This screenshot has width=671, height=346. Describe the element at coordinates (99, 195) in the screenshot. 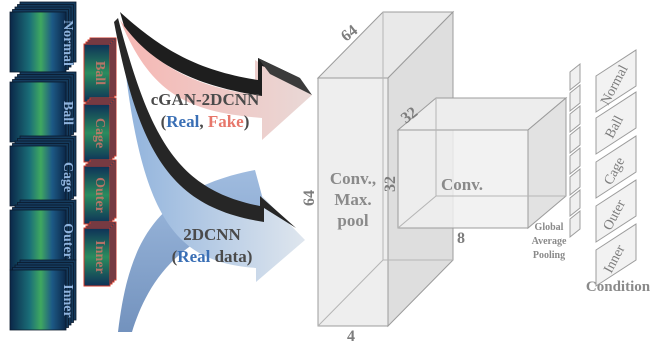

I see `fake-stack-label: Outer` at that location.